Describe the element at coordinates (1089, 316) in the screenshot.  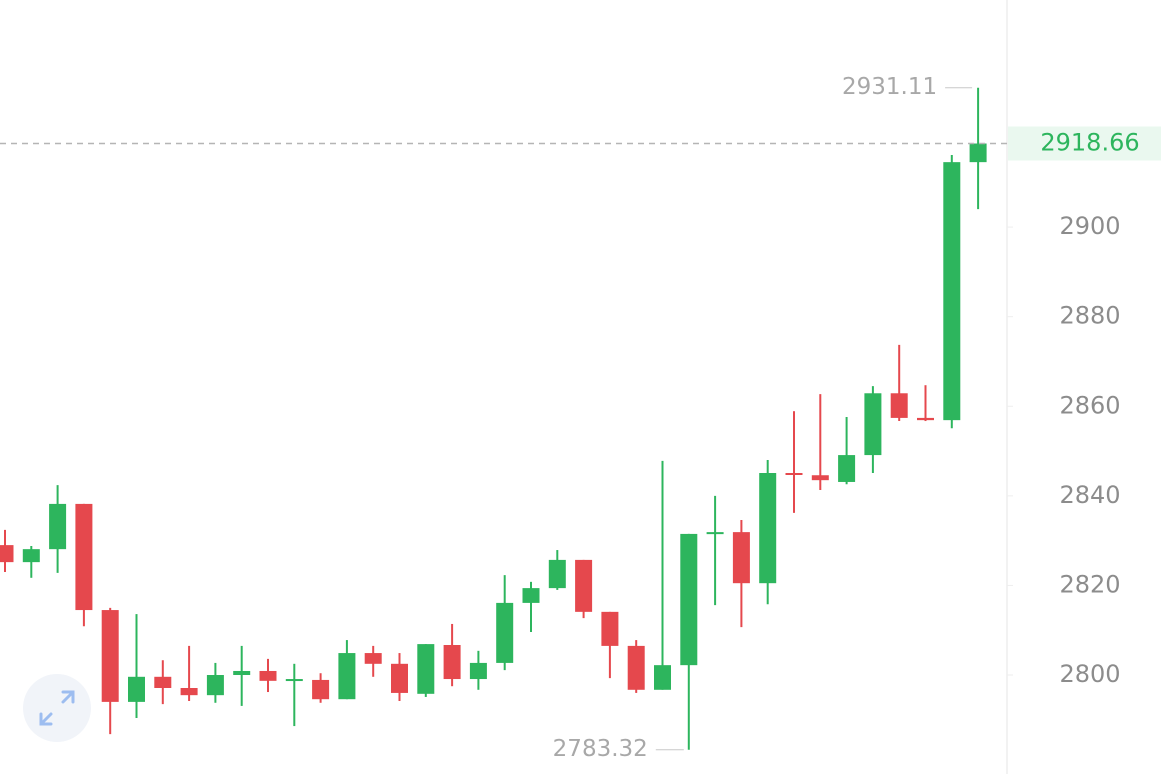
I see `y-tick-label: 2880` at that location.